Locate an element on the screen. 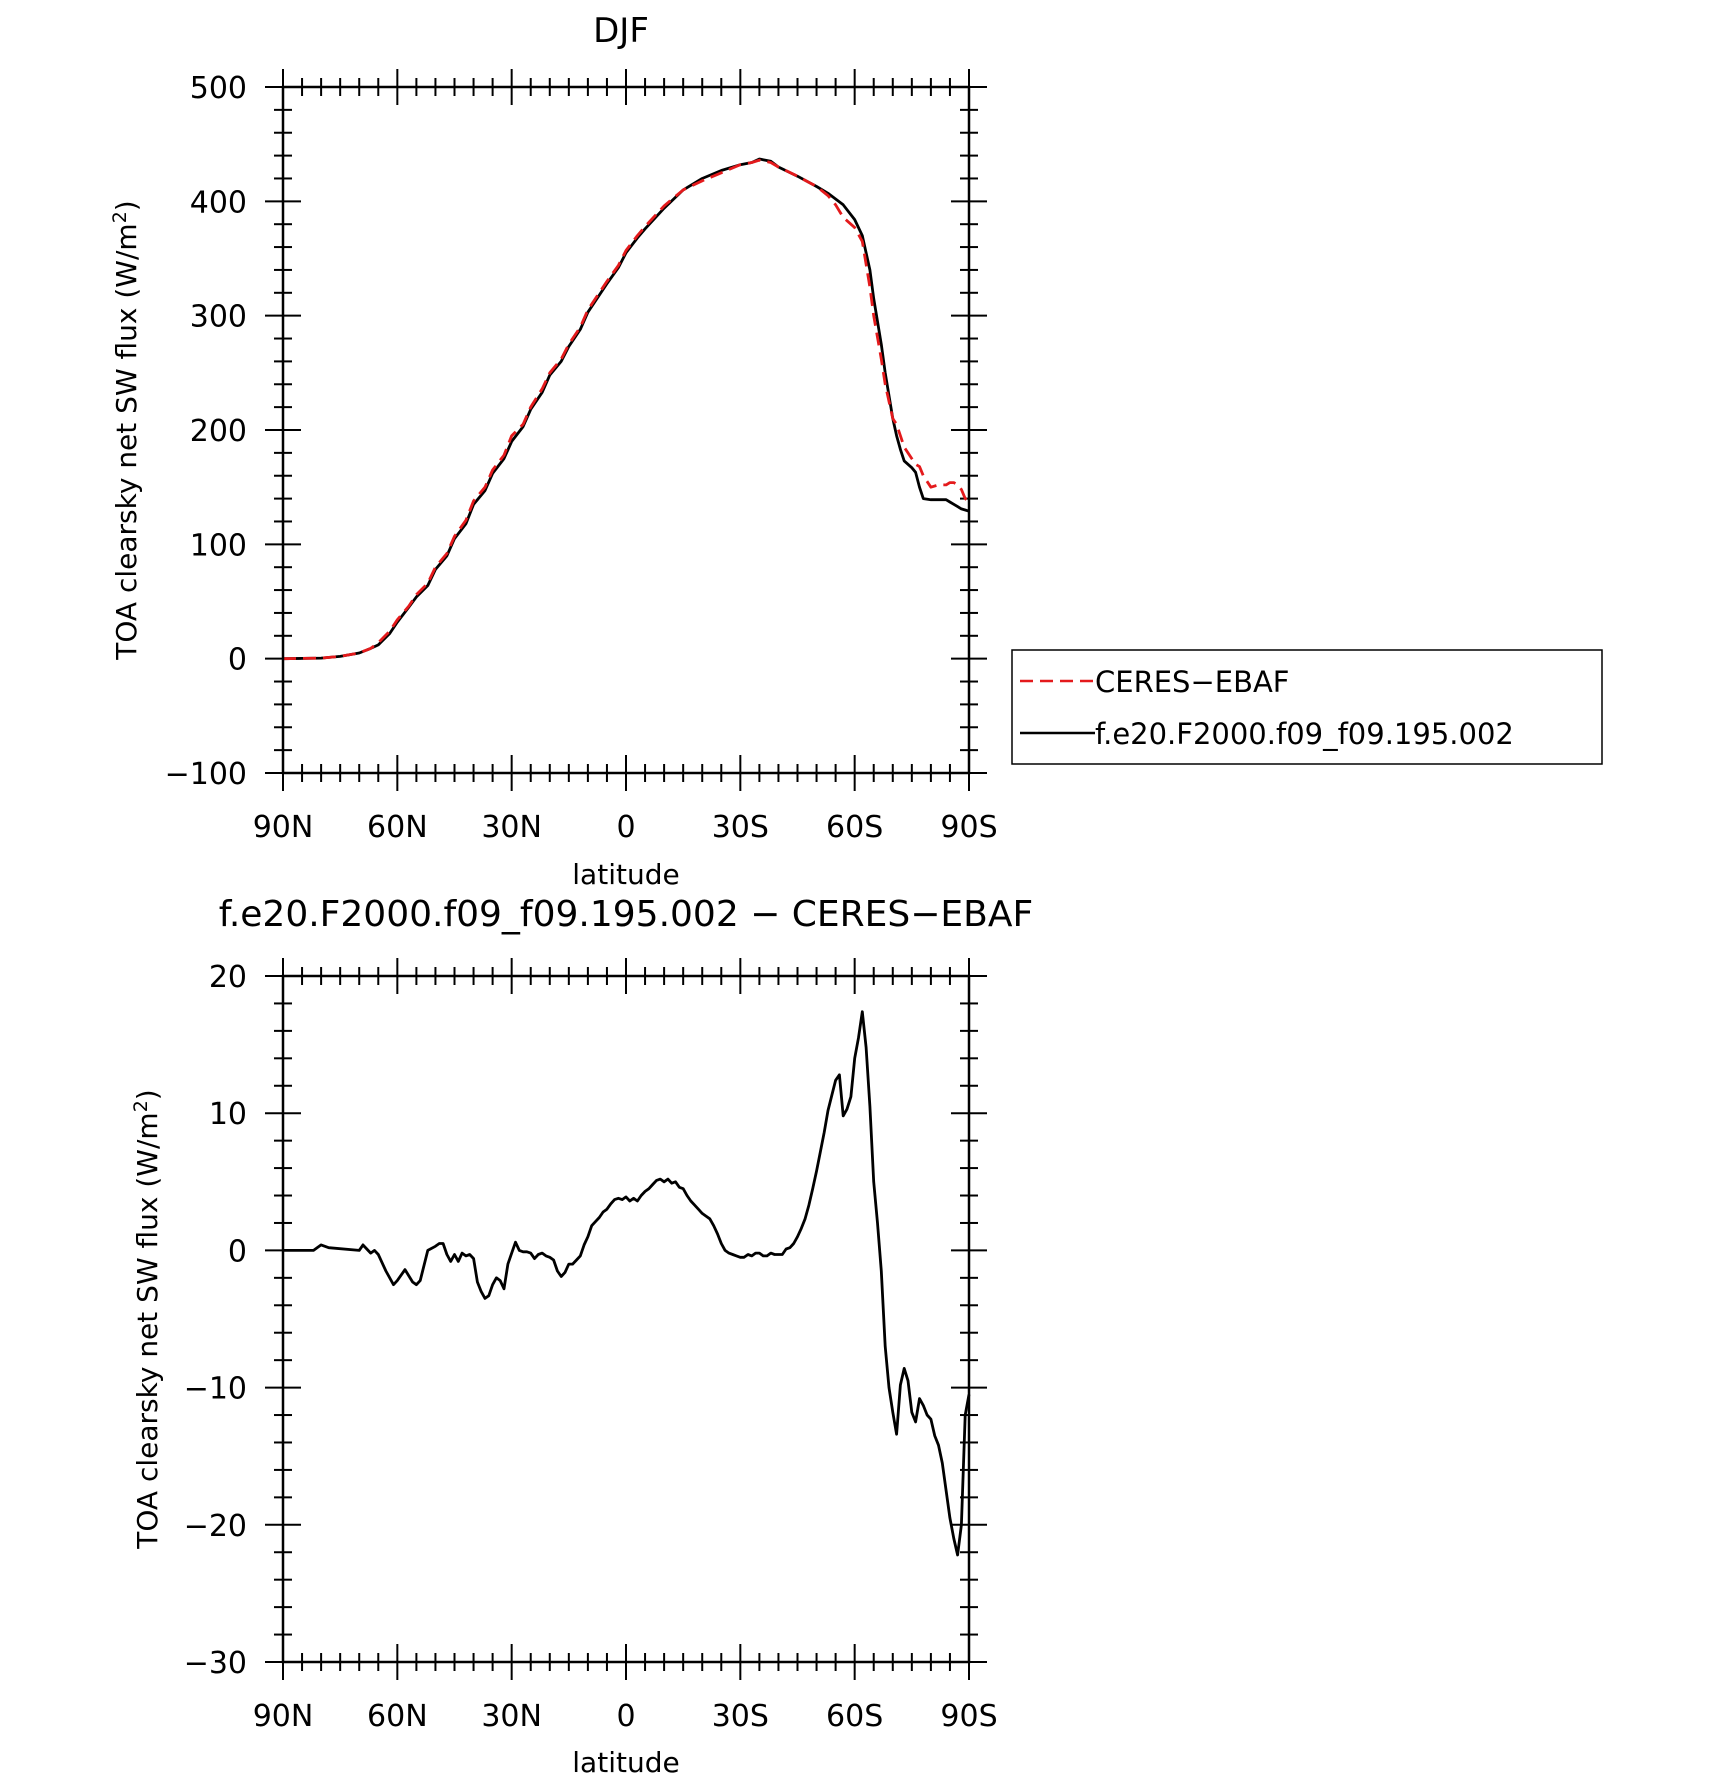 The image size is (1710, 1783). legend-label-model: f.e20.F2000.f09_f09.195.002 is located at coordinates (1304, 734).